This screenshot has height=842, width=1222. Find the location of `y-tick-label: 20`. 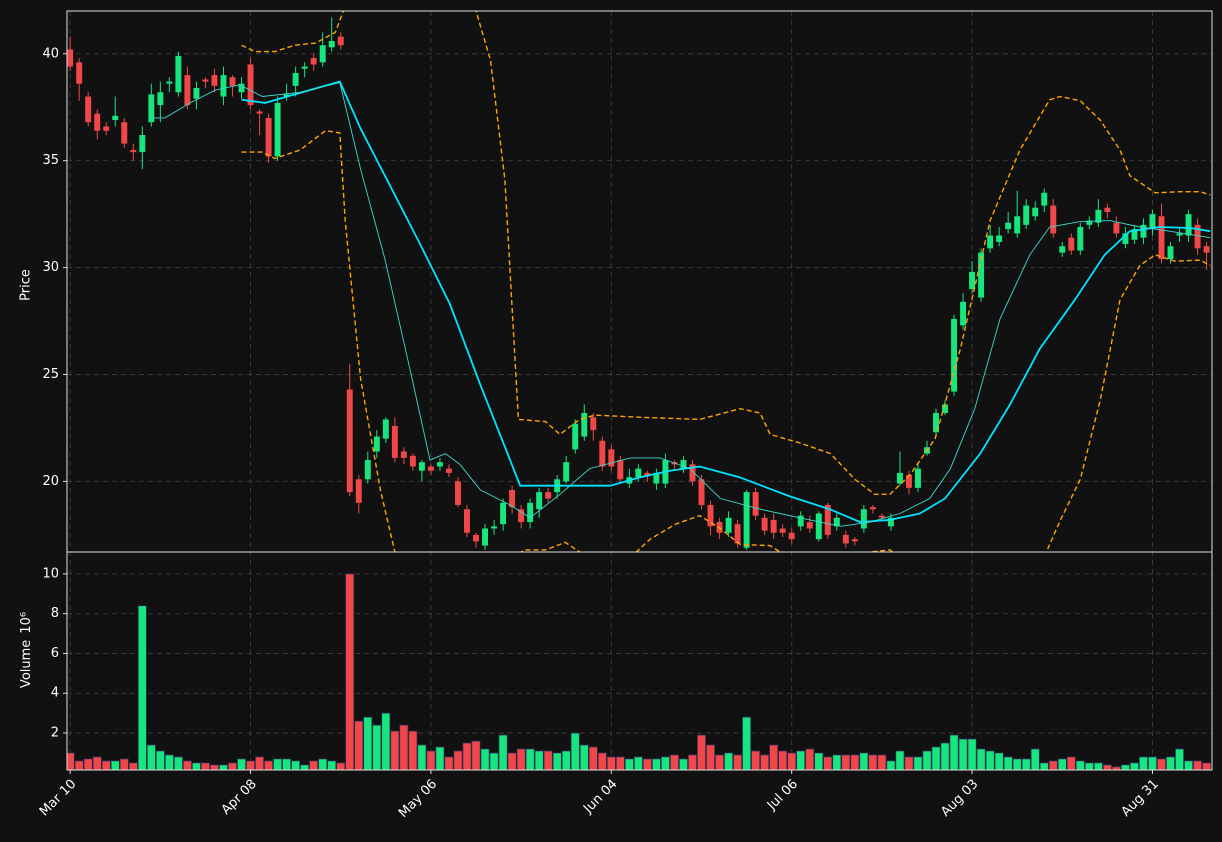

y-tick-label: 20 is located at coordinates (50, 481).